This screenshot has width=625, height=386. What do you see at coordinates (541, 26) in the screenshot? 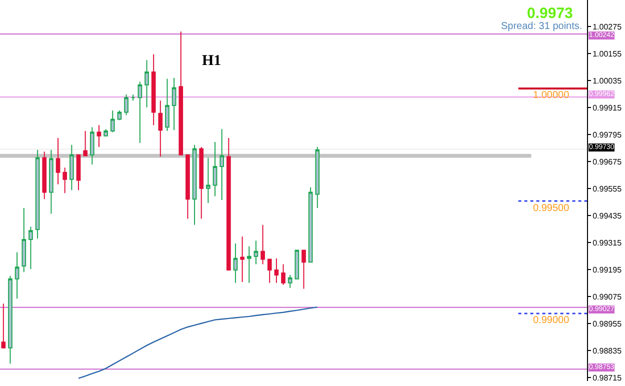
I see `annotation: Spread: 31 points.` at bounding box center [541, 26].